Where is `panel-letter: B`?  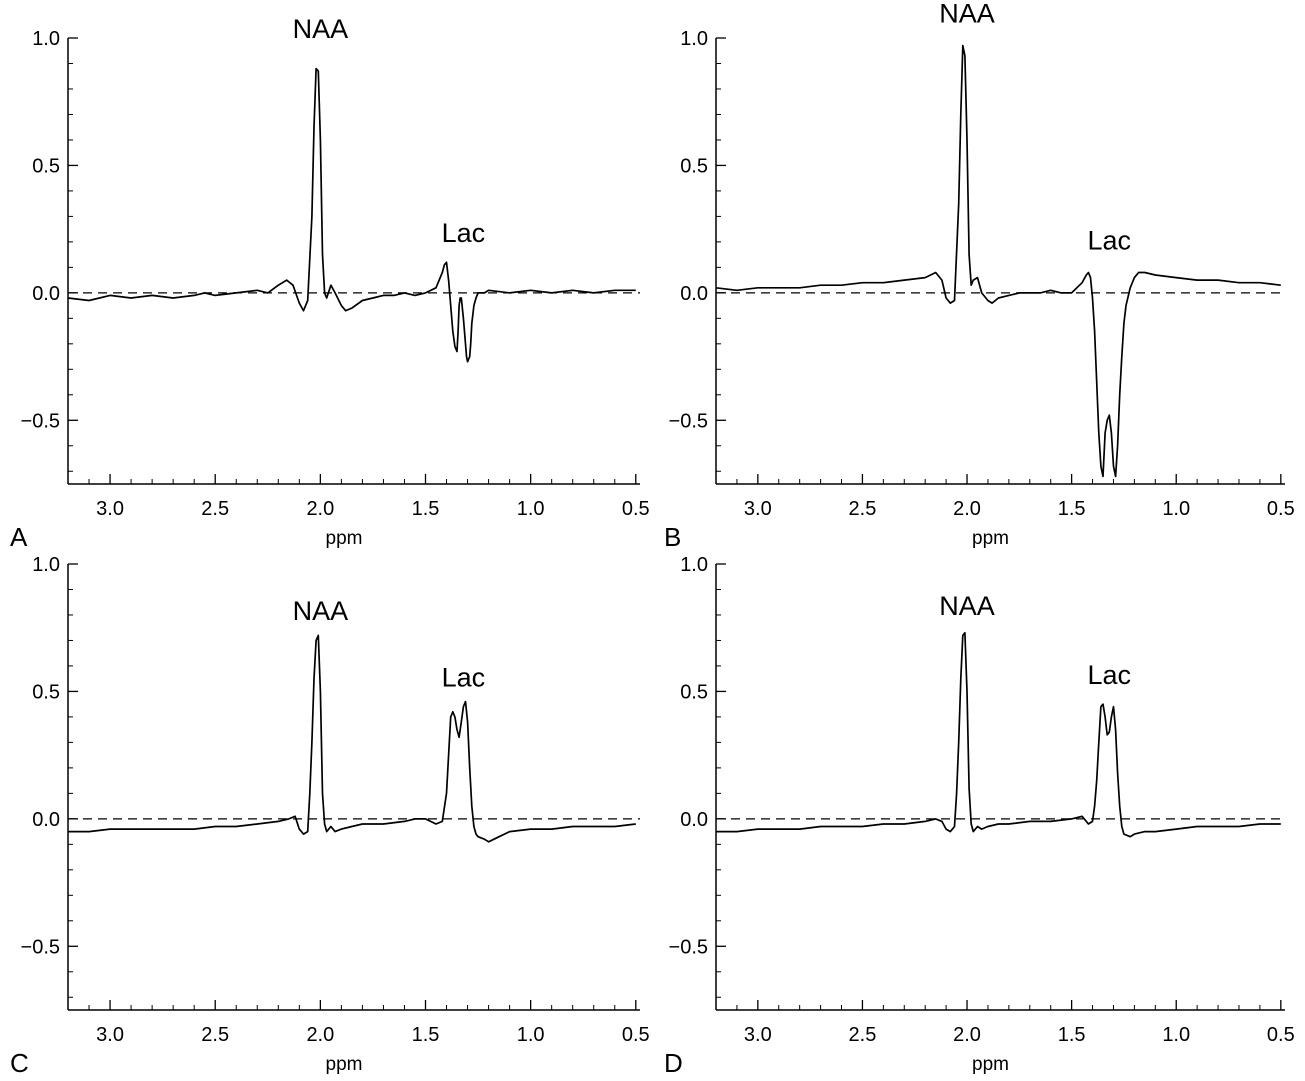
panel-letter: B is located at coordinates (672, 537).